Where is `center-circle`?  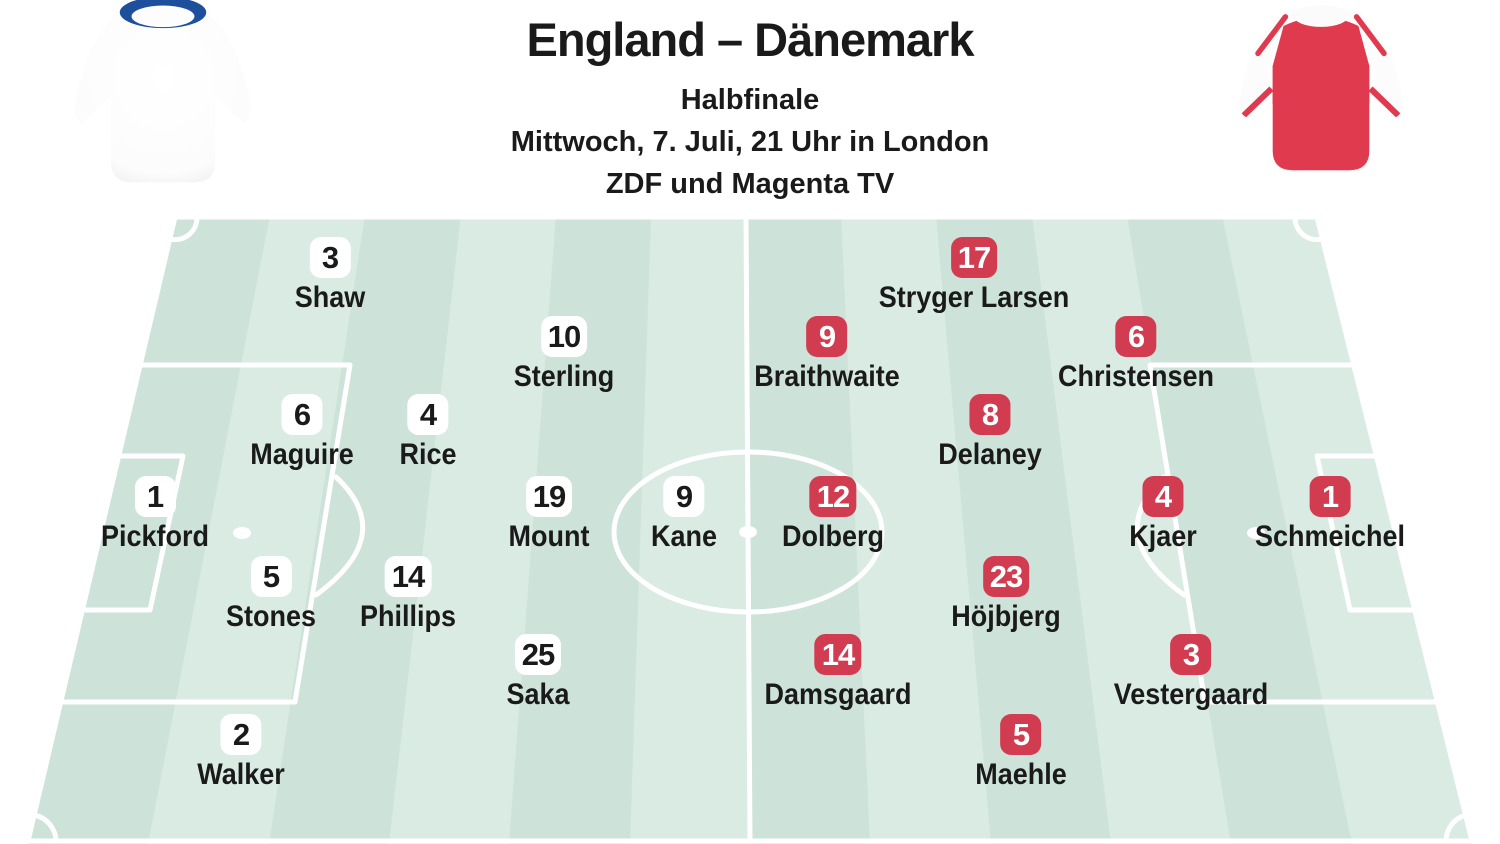 center-circle is located at coordinates (748, 532).